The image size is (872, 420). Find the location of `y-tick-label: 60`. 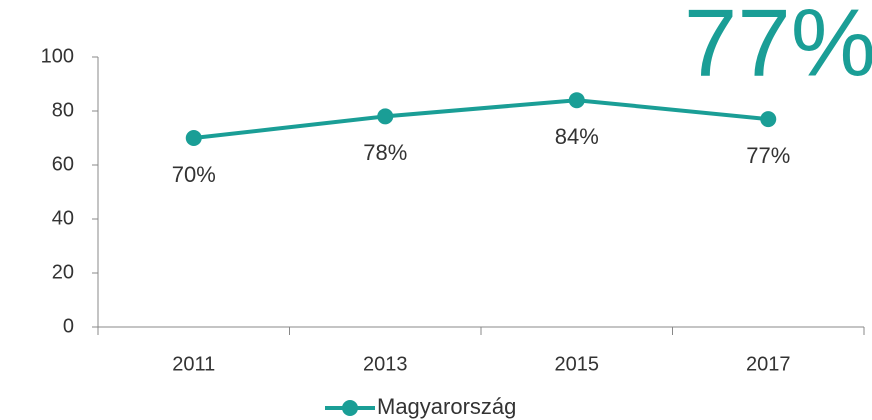

y-tick-label: 60 is located at coordinates (63, 164).